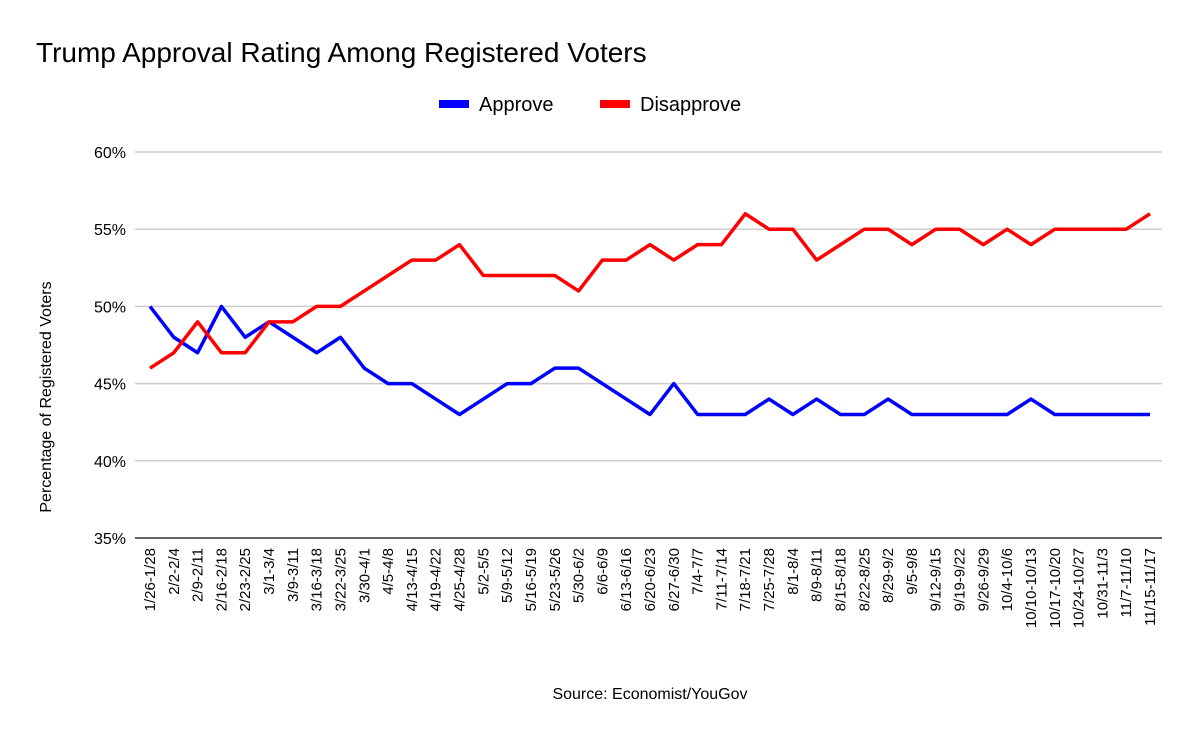  Describe the element at coordinates (110, 153) in the screenshot. I see `y-tick-label: 60%` at that location.